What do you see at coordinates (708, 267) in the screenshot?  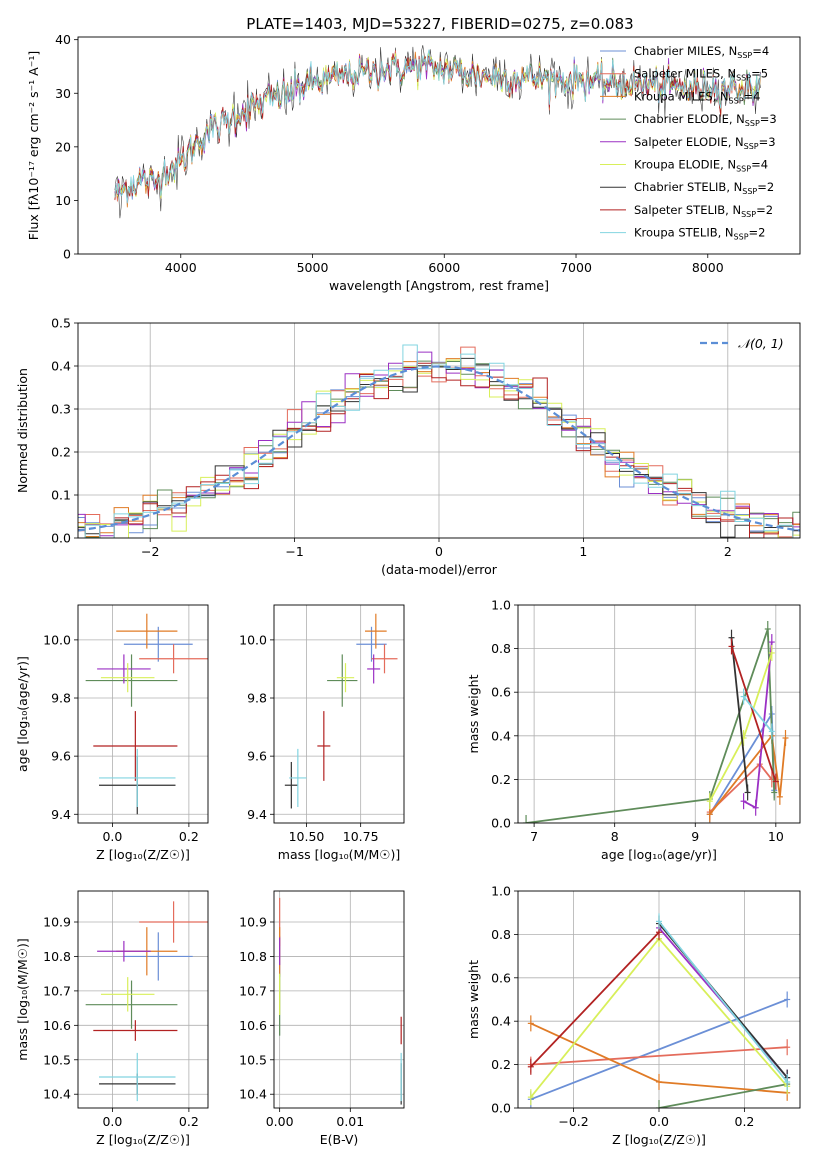 I see `x-tick-label: 8000` at bounding box center [708, 267].